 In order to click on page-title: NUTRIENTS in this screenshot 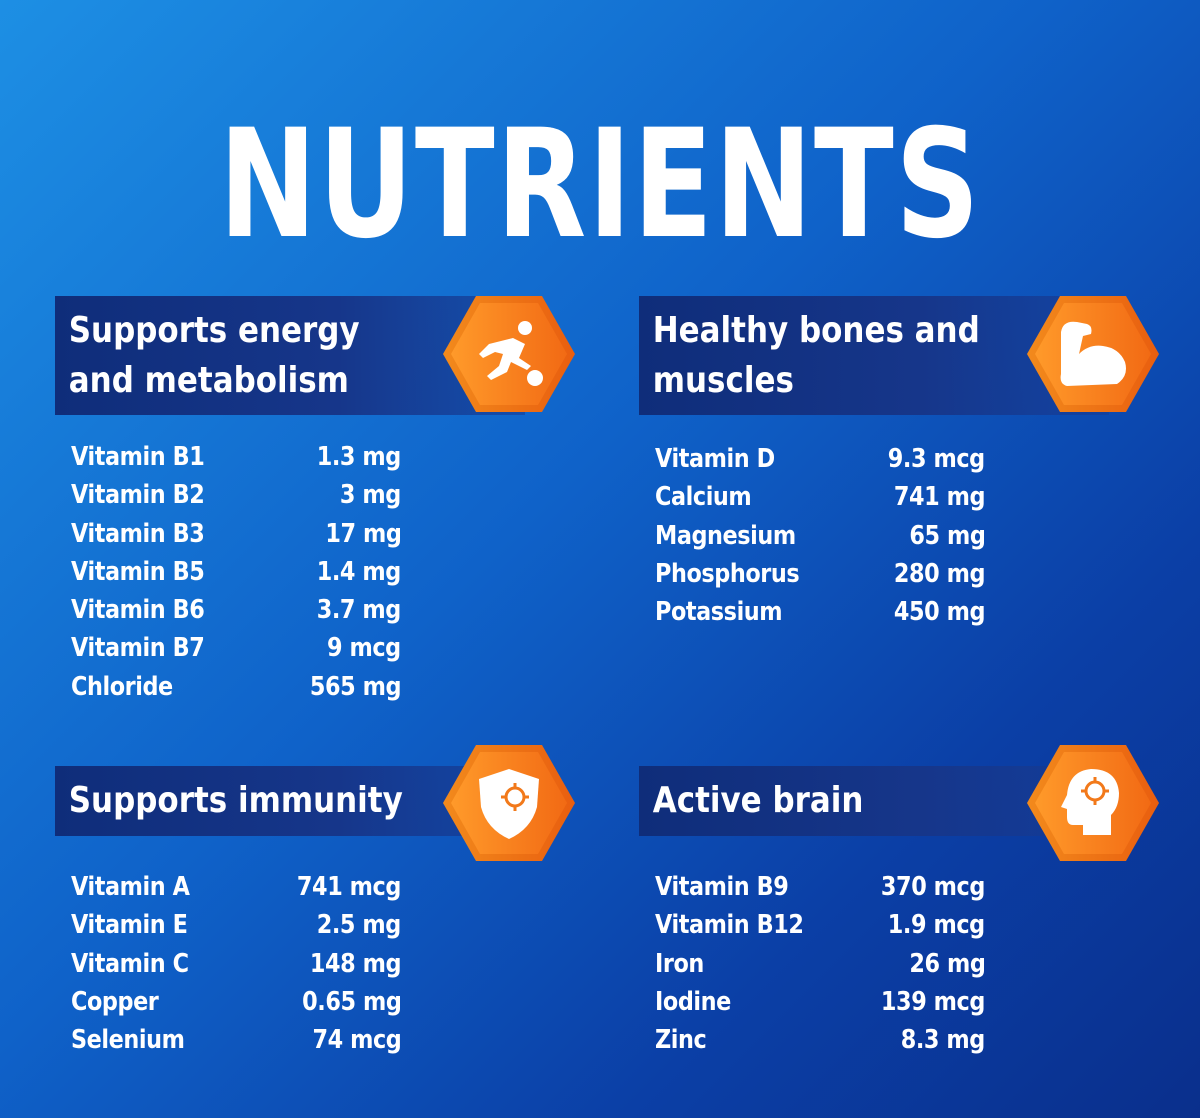, I will do `click(600, 185)`.